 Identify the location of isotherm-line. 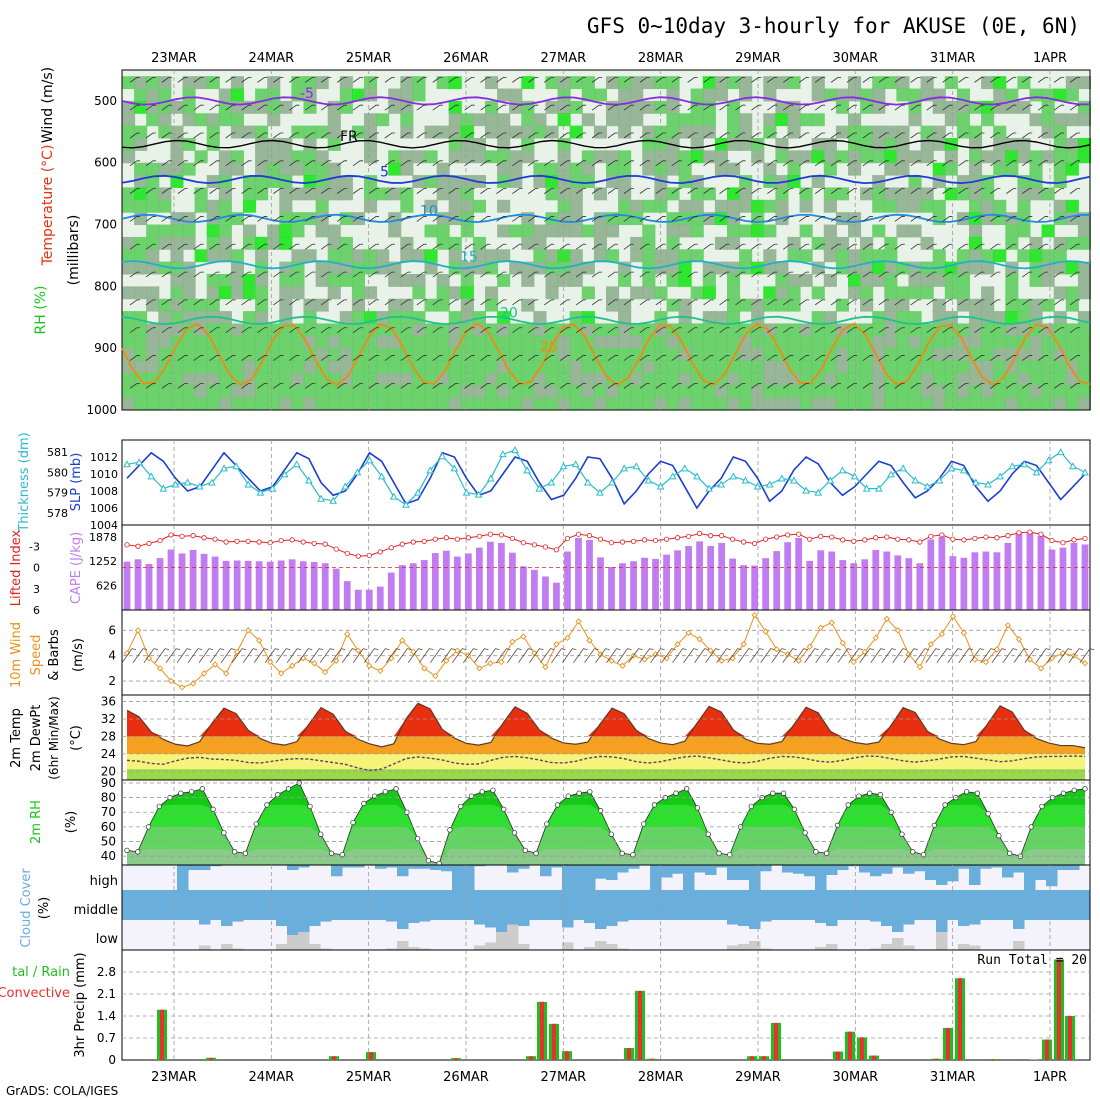
(606, 265).